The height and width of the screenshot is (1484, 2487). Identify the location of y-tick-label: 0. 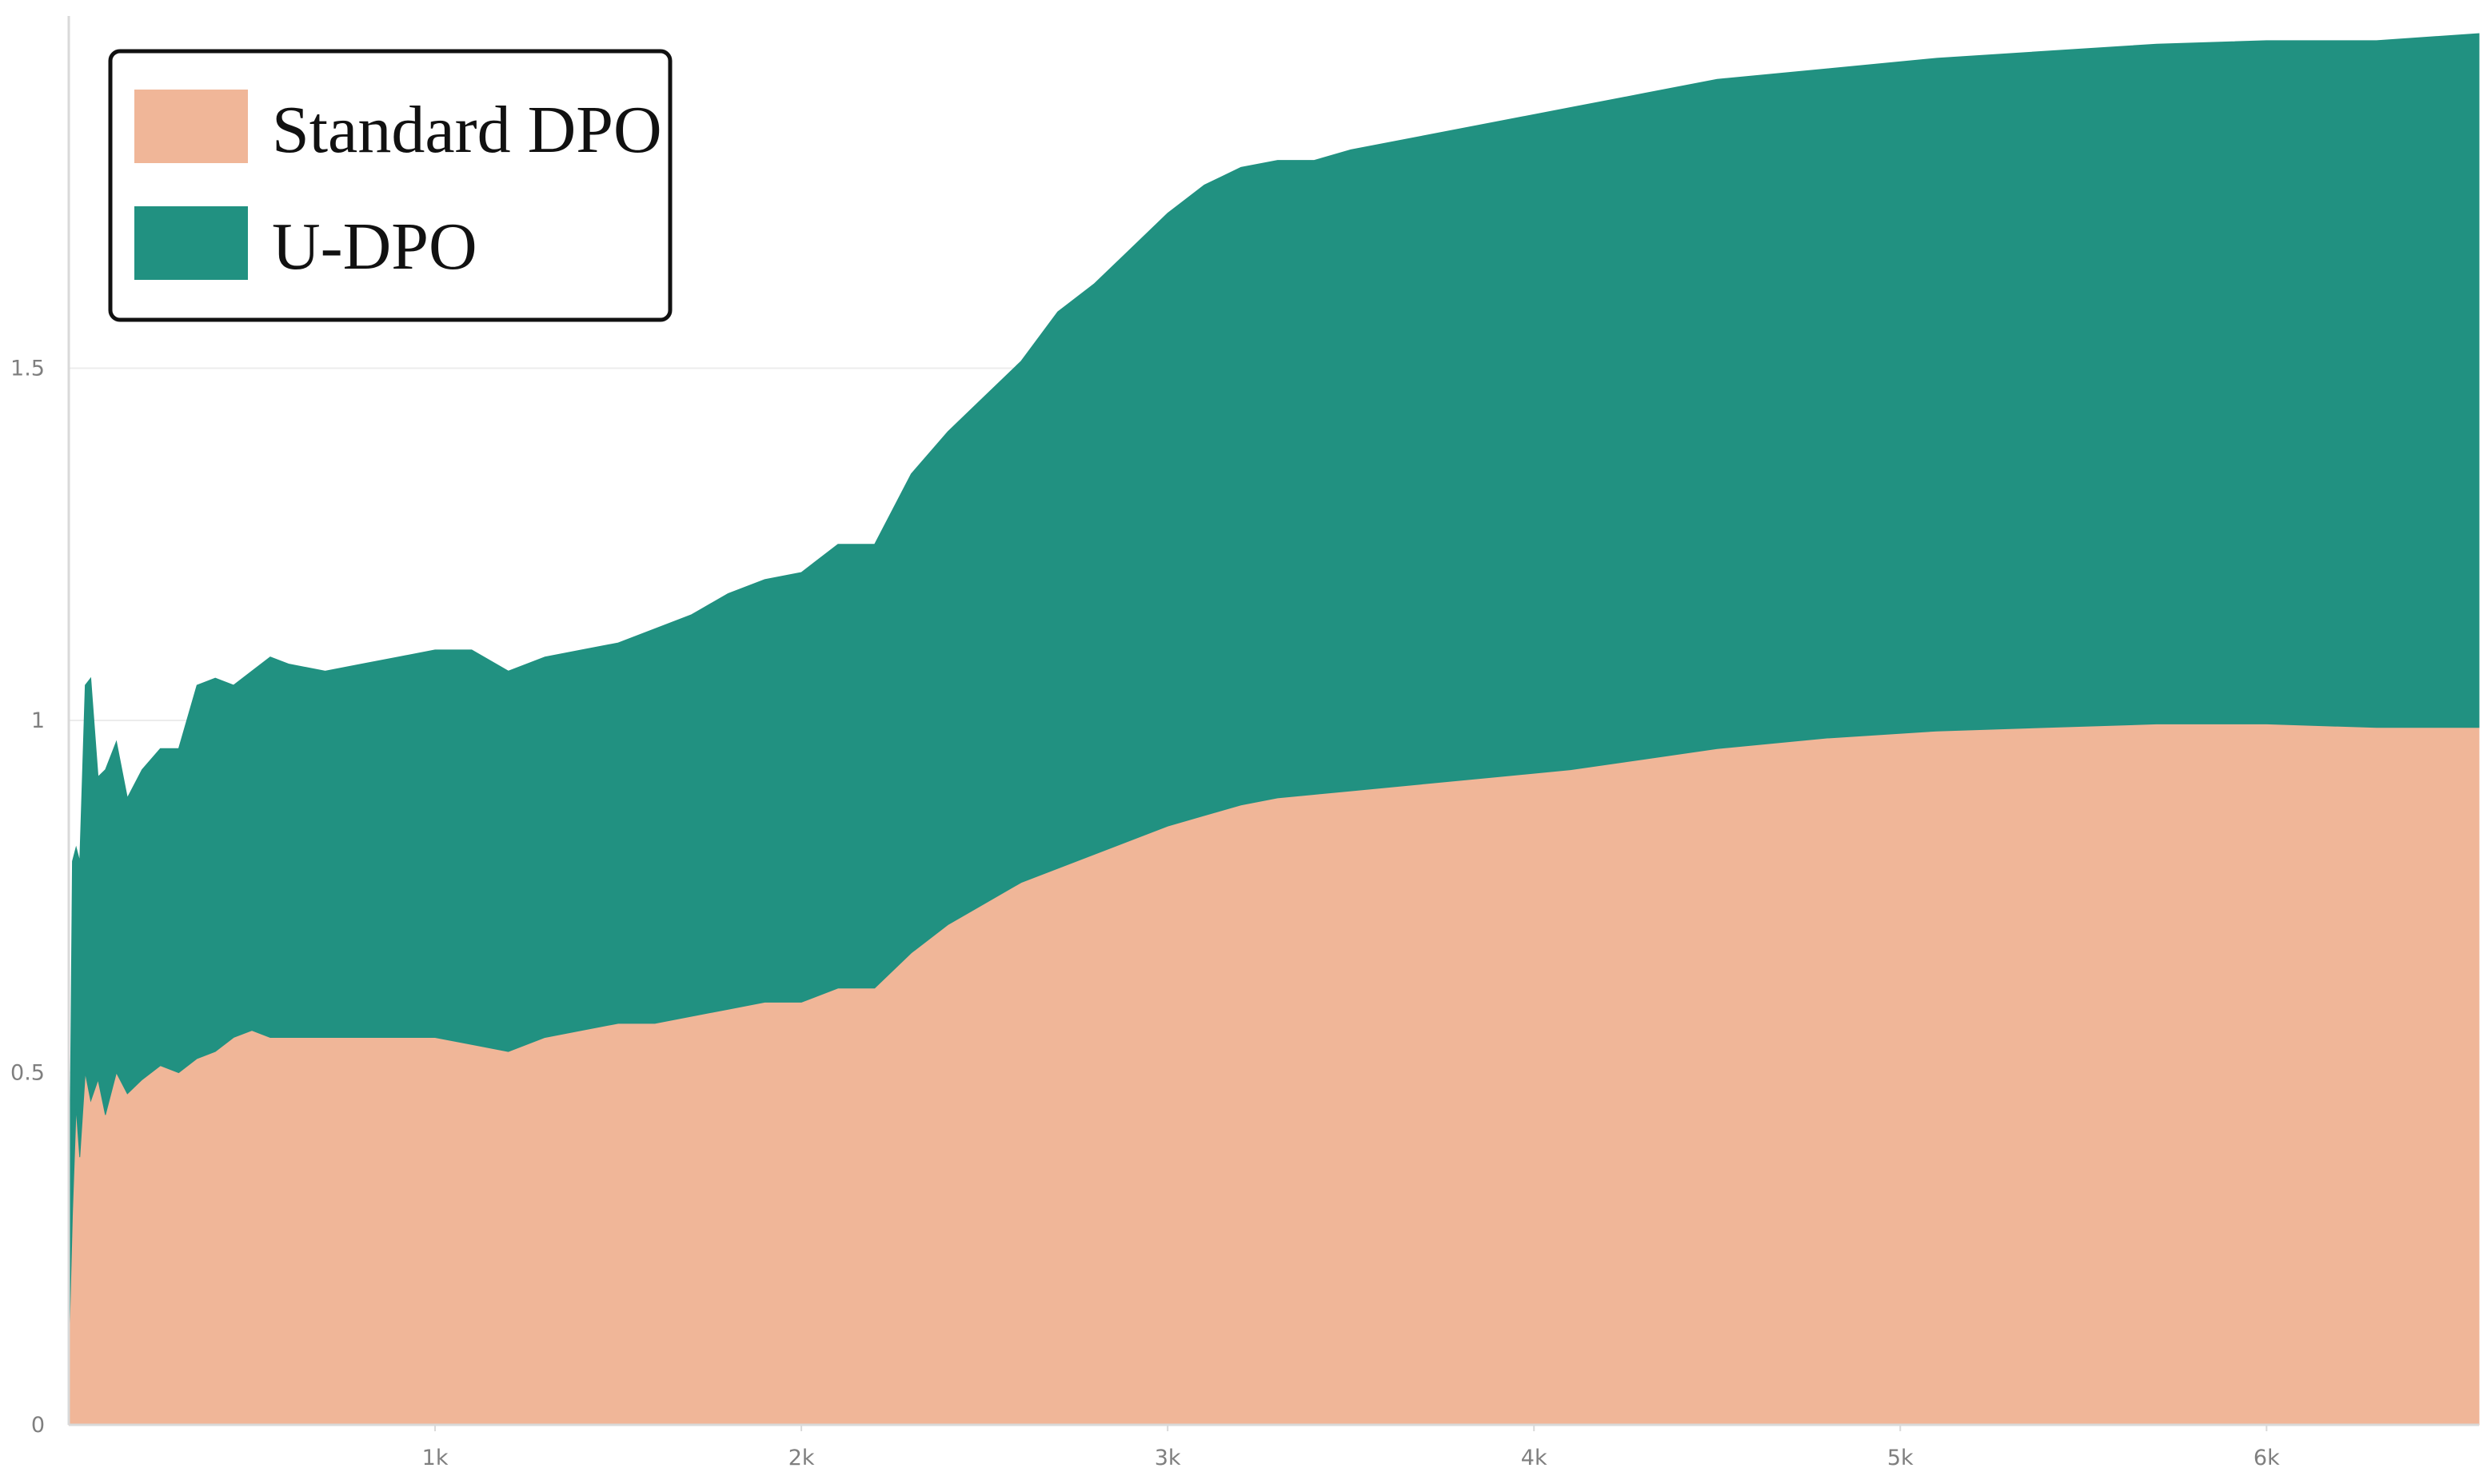
(38, 1425).